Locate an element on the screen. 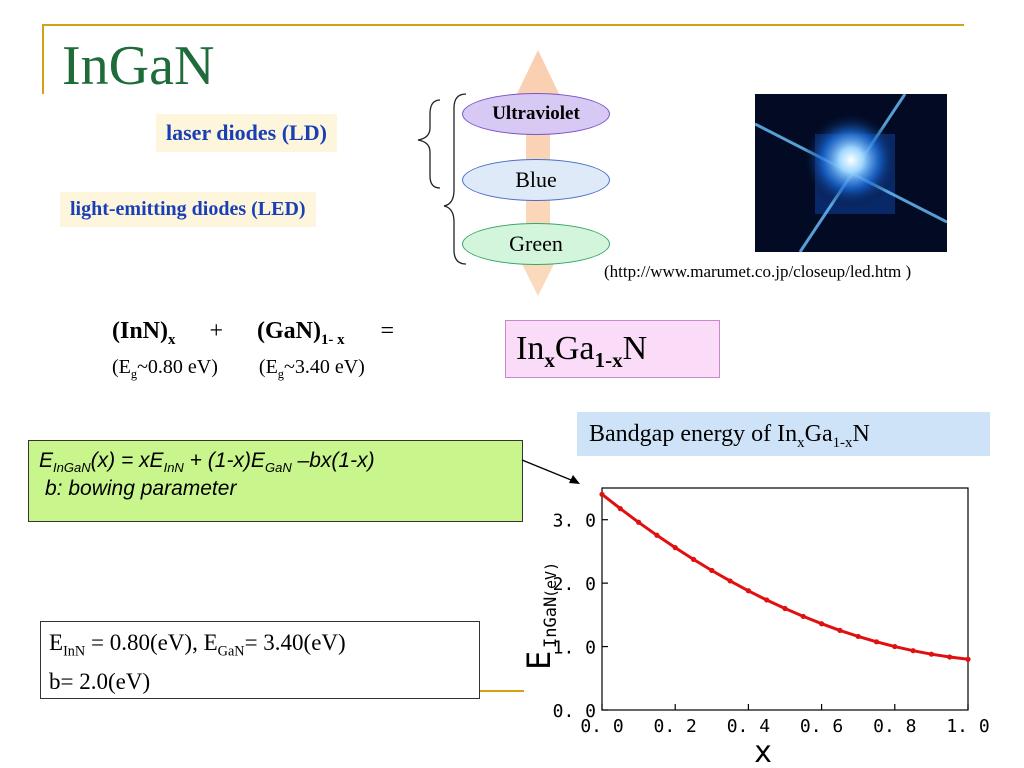 This screenshot has width=1024, height=768. x-tick-label: 0. 4 is located at coordinates (748, 726).